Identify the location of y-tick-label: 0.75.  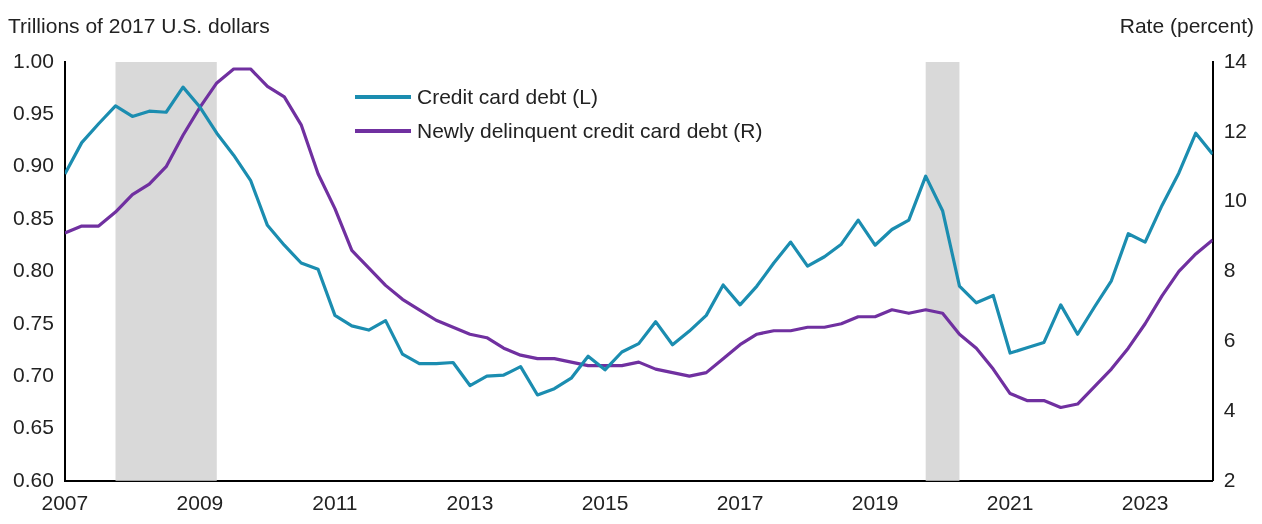
(33, 322).